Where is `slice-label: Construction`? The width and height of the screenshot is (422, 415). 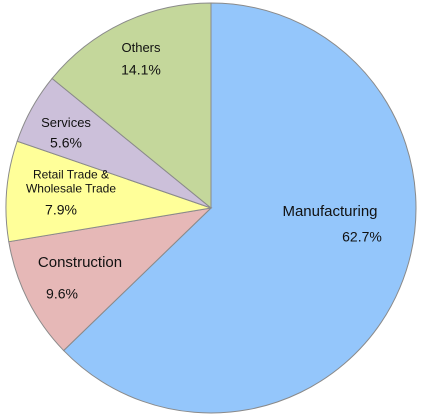 slice-label: Construction is located at coordinates (80, 262).